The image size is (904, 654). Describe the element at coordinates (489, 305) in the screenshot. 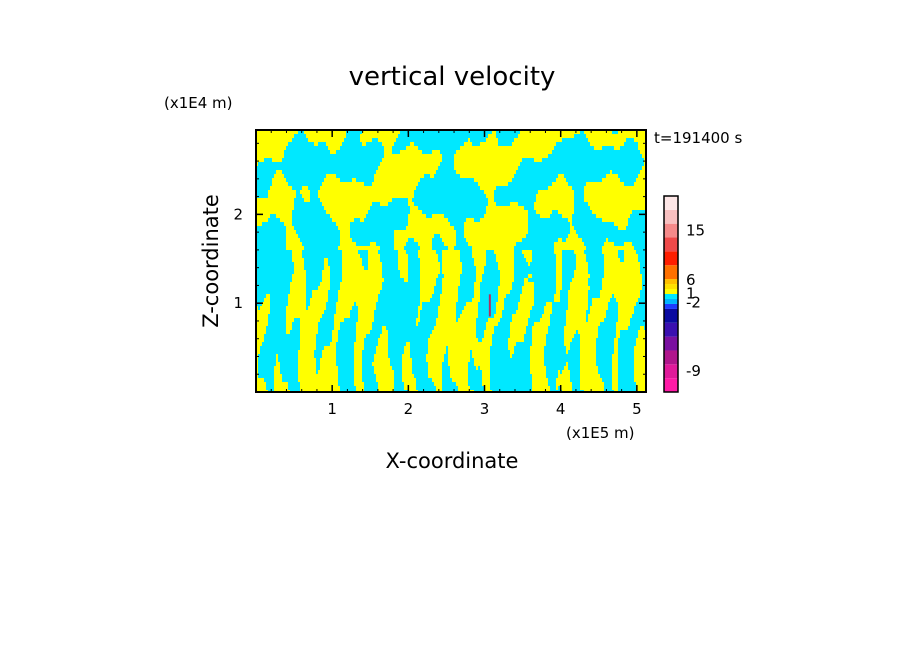

I see `field-accent` at that location.